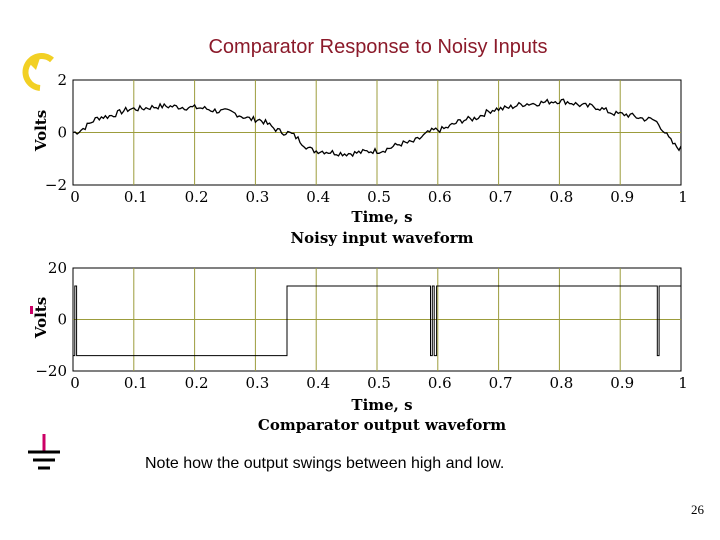 The height and width of the screenshot is (540, 720). What do you see at coordinates (697, 509) in the screenshot?
I see `page-number: 26` at bounding box center [697, 509].